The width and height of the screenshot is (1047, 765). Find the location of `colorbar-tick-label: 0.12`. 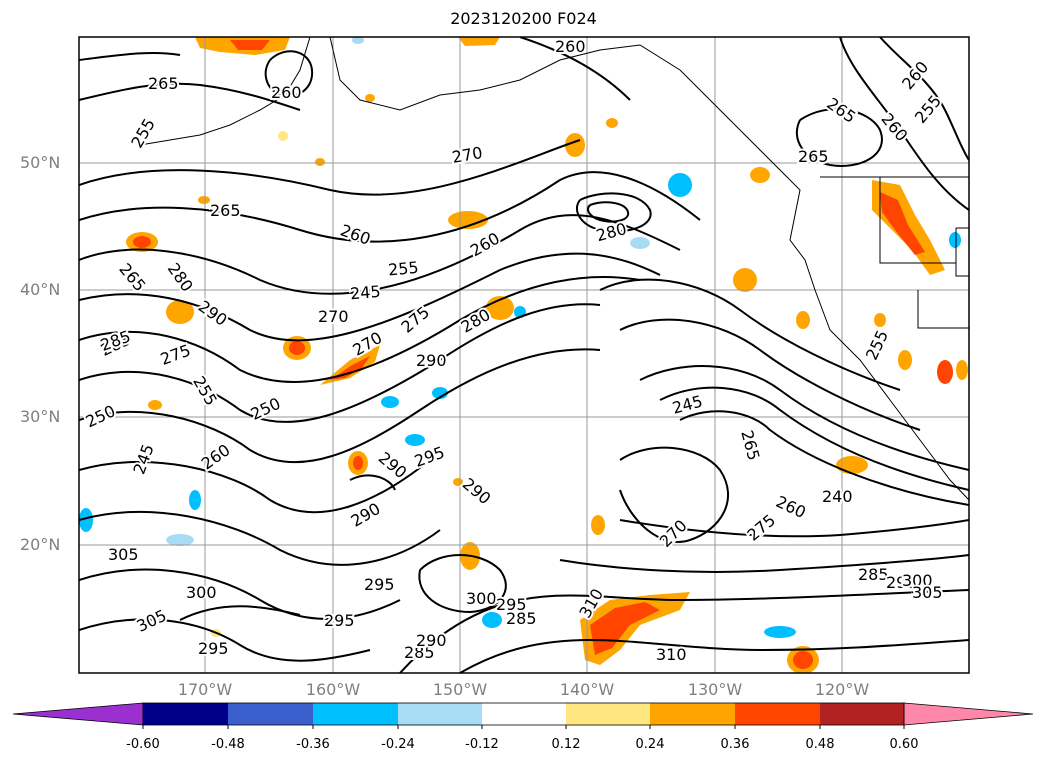

colorbar-tick-label: 0.12 is located at coordinates (566, 744).